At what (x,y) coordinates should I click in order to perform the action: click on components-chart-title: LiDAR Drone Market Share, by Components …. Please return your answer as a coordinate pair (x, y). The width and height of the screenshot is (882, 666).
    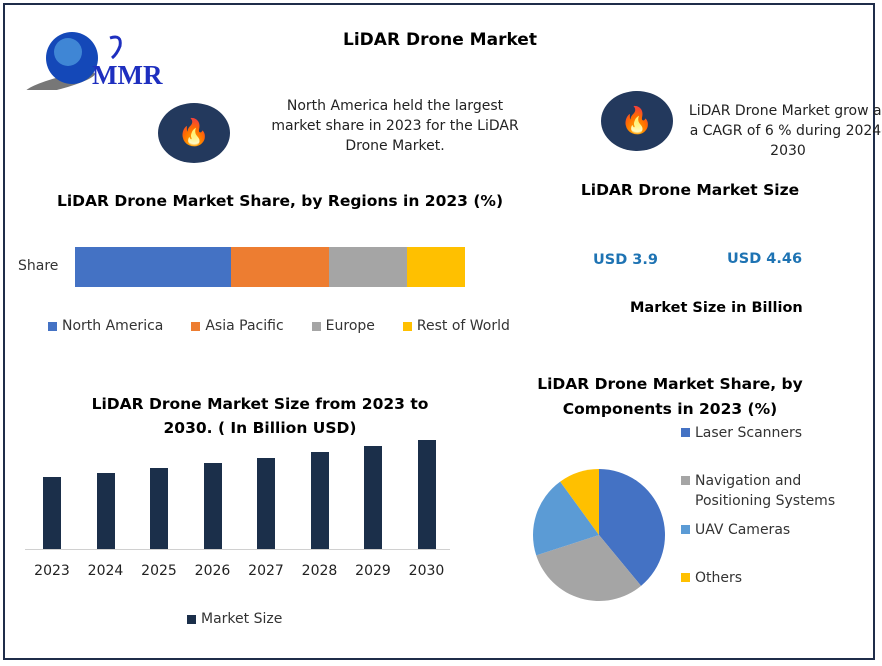
    Looking at the image, I should click on (670, 396).